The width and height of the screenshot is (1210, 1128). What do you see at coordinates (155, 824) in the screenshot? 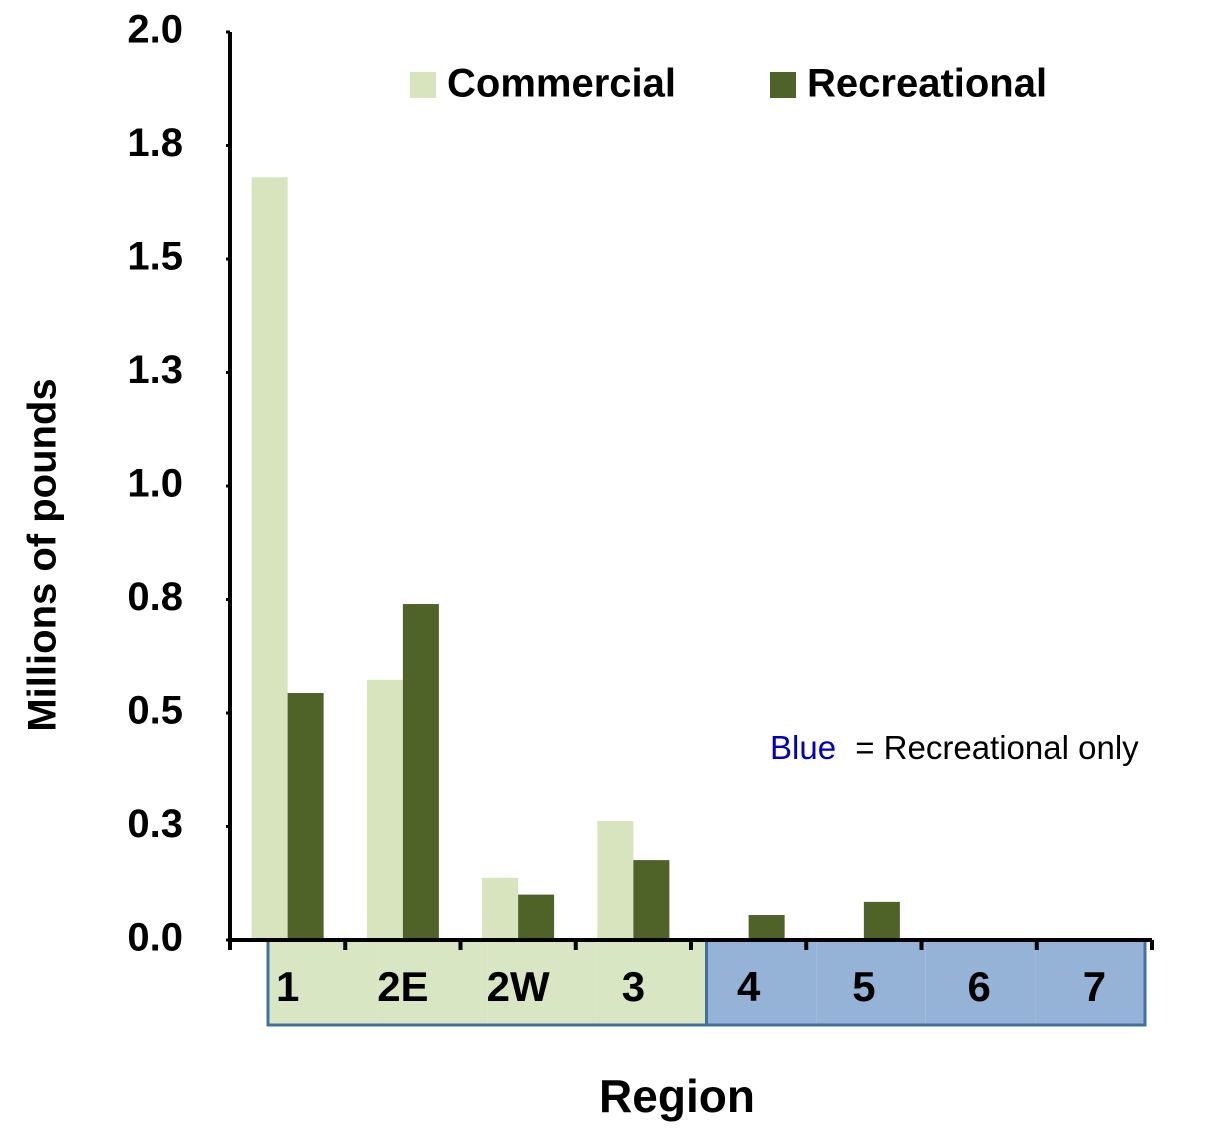
I see `y-tick-label: 0.3` at bounding box center [155, 824].